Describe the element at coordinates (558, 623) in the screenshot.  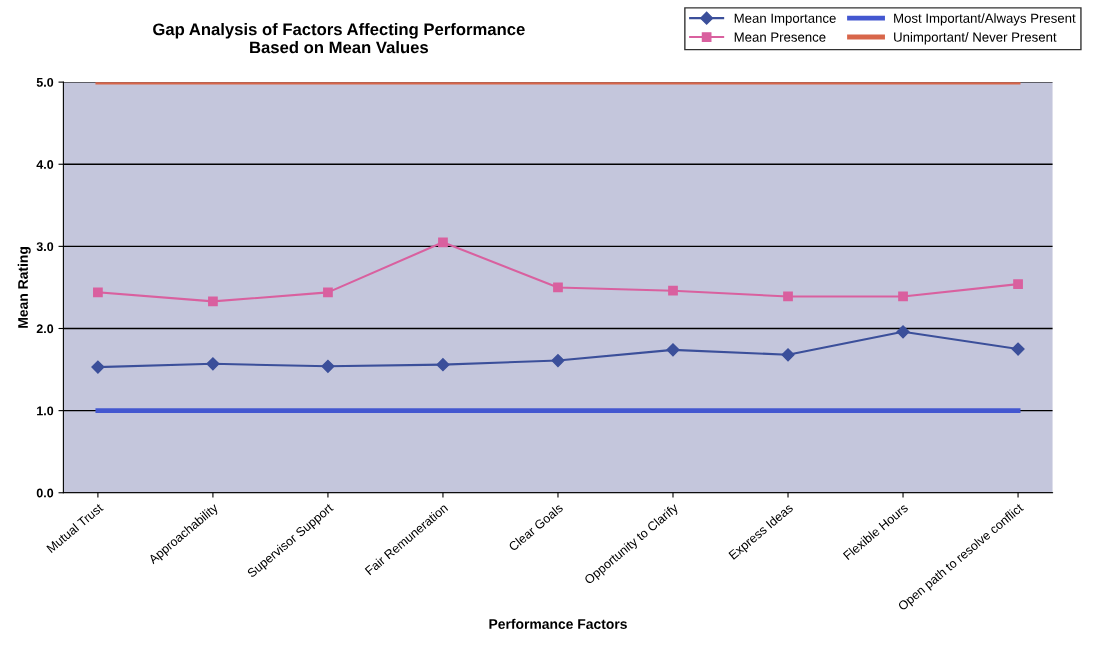
I see `x-axis-title: Performance Factors` at that location.